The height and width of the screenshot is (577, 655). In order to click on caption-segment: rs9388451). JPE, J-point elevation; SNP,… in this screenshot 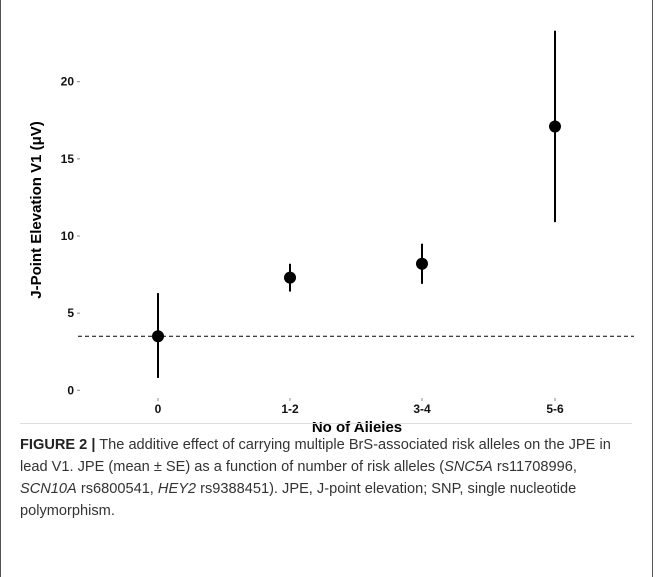, I will do `click(298, 500)`.